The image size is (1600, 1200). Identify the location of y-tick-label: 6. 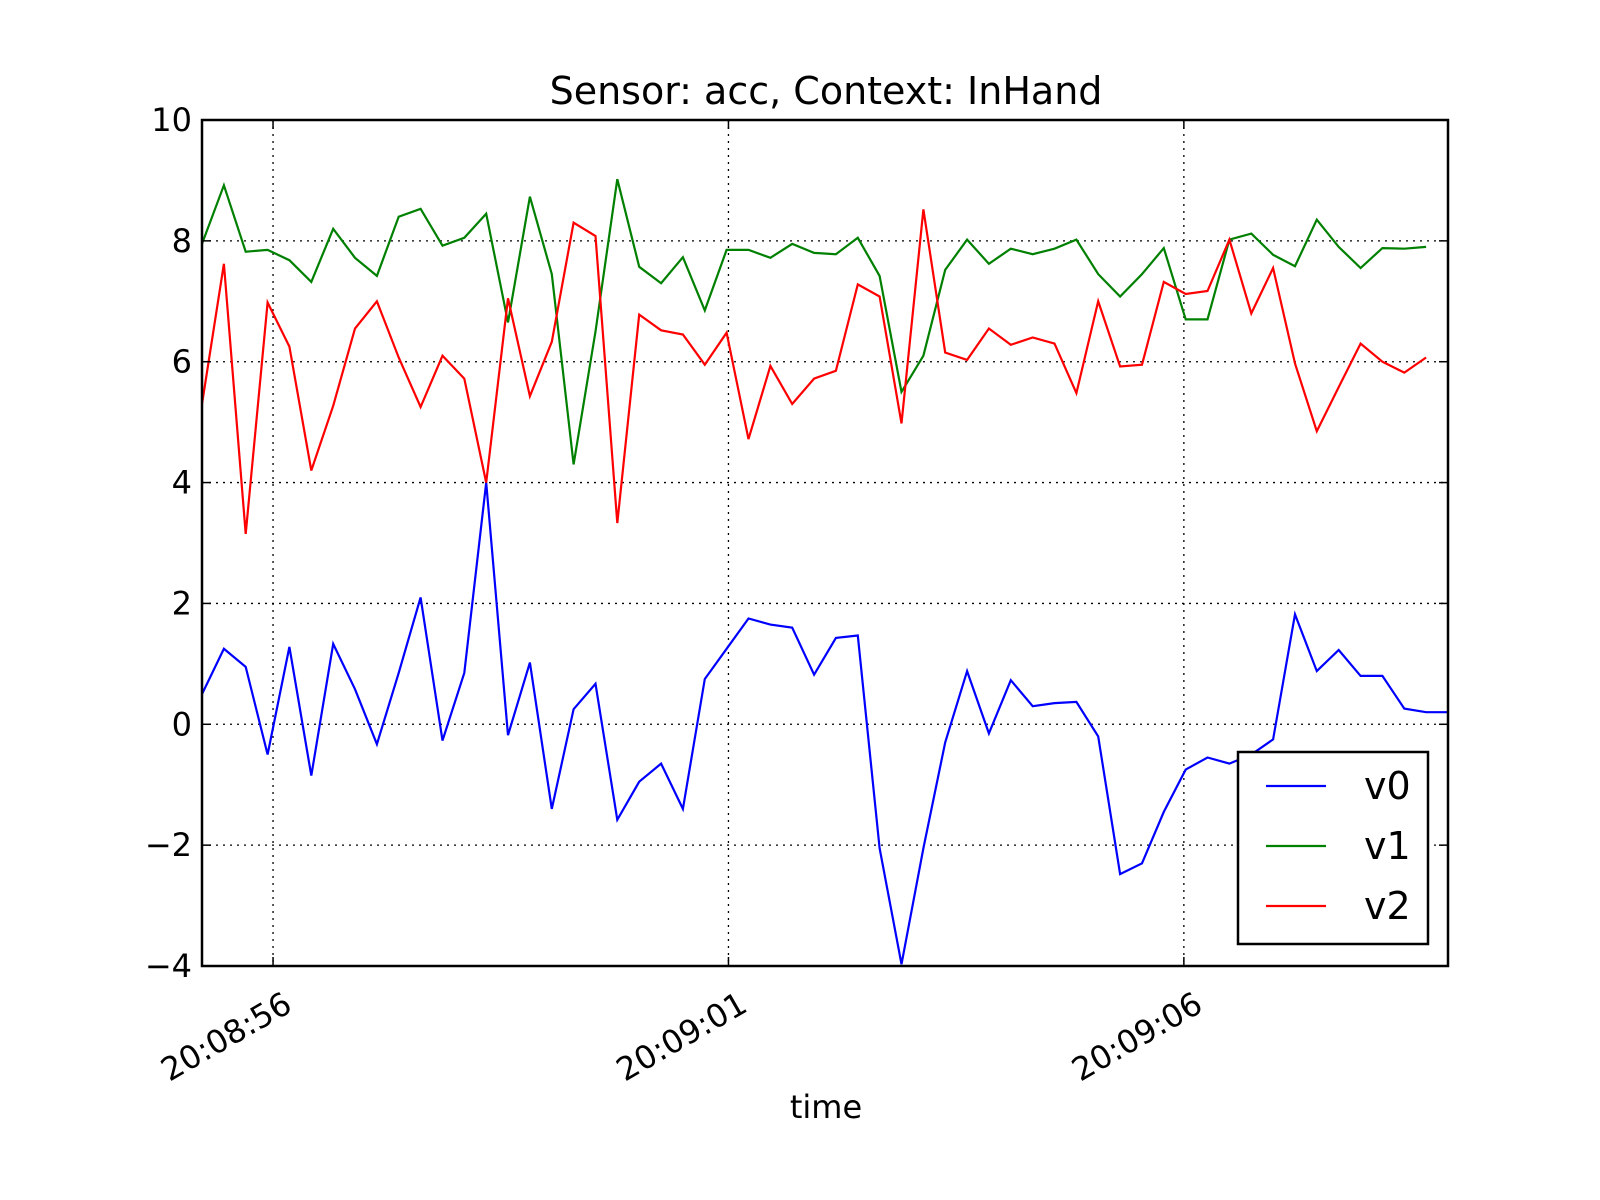
(182, 362).